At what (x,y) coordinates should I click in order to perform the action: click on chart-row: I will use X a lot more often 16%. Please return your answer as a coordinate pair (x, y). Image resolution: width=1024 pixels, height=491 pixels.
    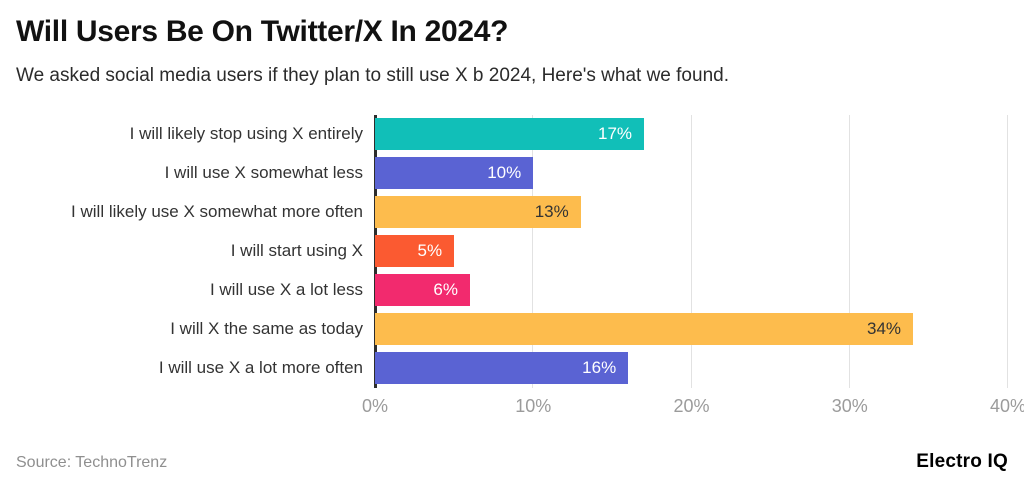
    Looking at the image, I should click on (512, 368).